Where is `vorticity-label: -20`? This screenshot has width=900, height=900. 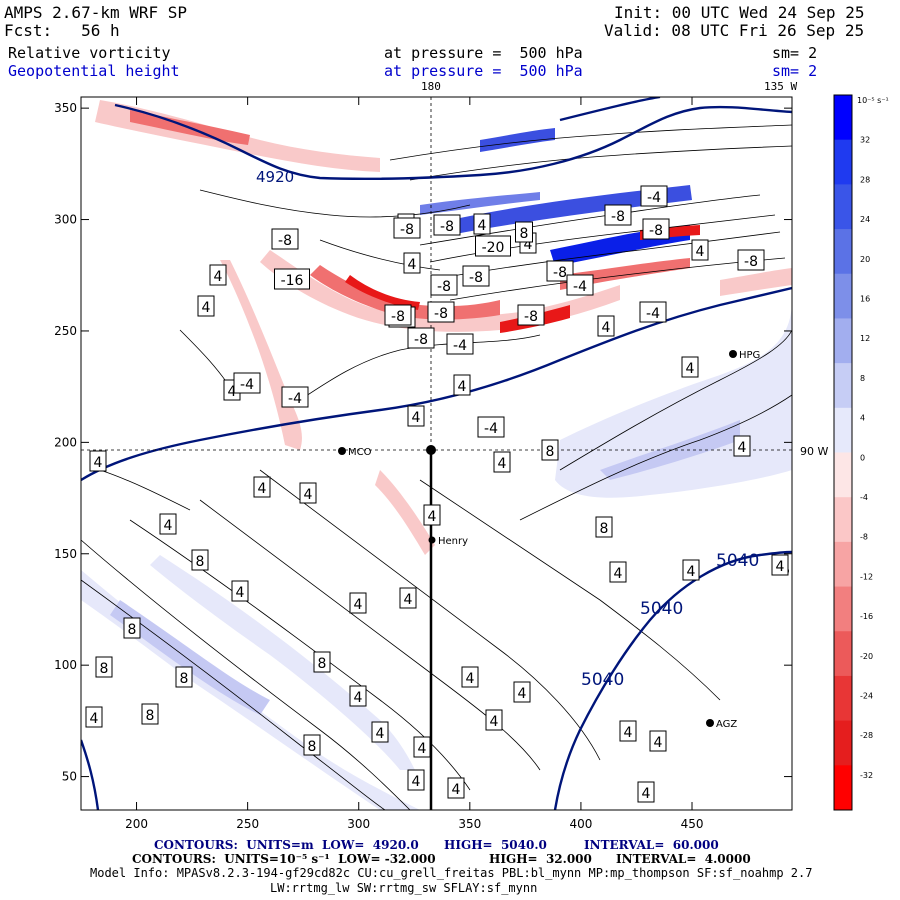
vorticity-label: -20 is located at coordinates (493, 246).